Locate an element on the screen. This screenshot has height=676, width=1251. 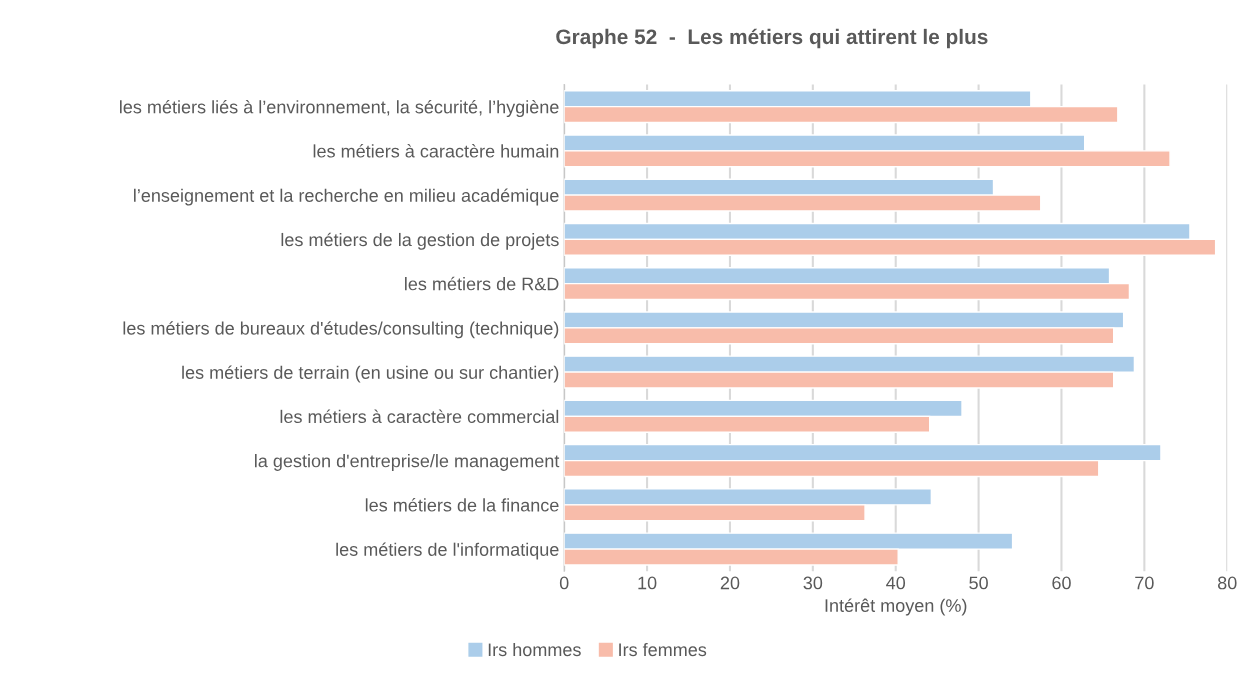
y-tick-label: les métiers de bureaux d'études/consulting (technique) is located at coordinates (341, 330).